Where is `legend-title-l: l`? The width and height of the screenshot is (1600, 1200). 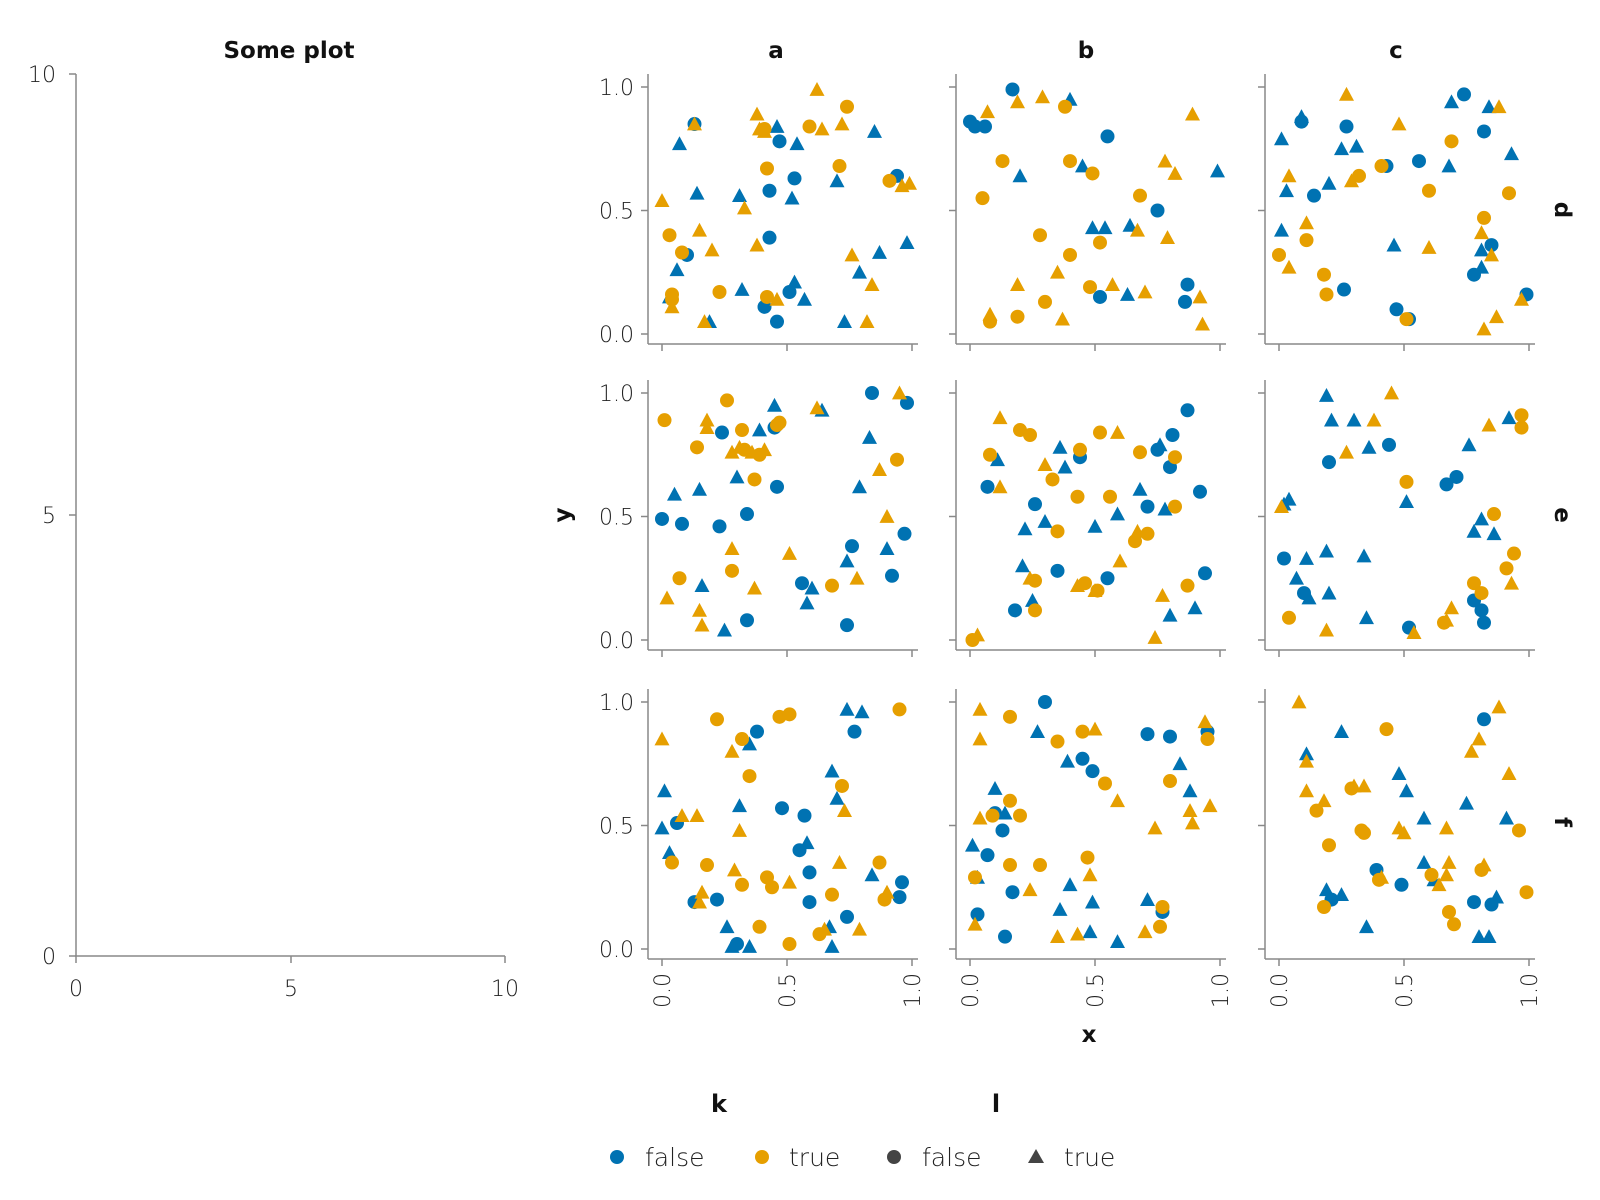
legend-title-l: l is located at coordinates (996, 1104).